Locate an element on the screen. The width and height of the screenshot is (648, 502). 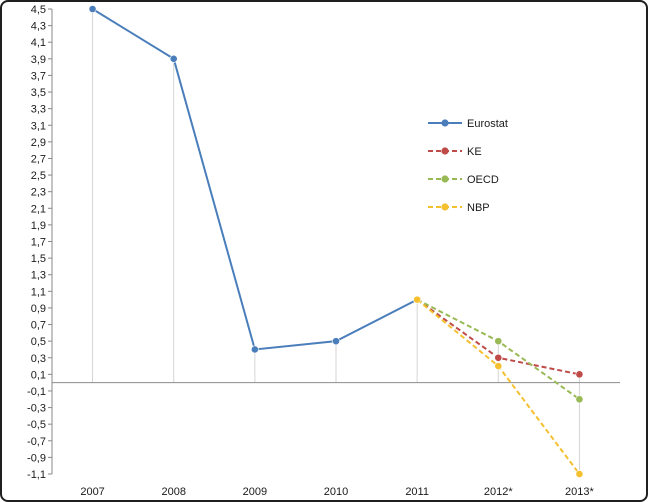
y-tick-label: 1,5 is located at coordinates (38, 259).